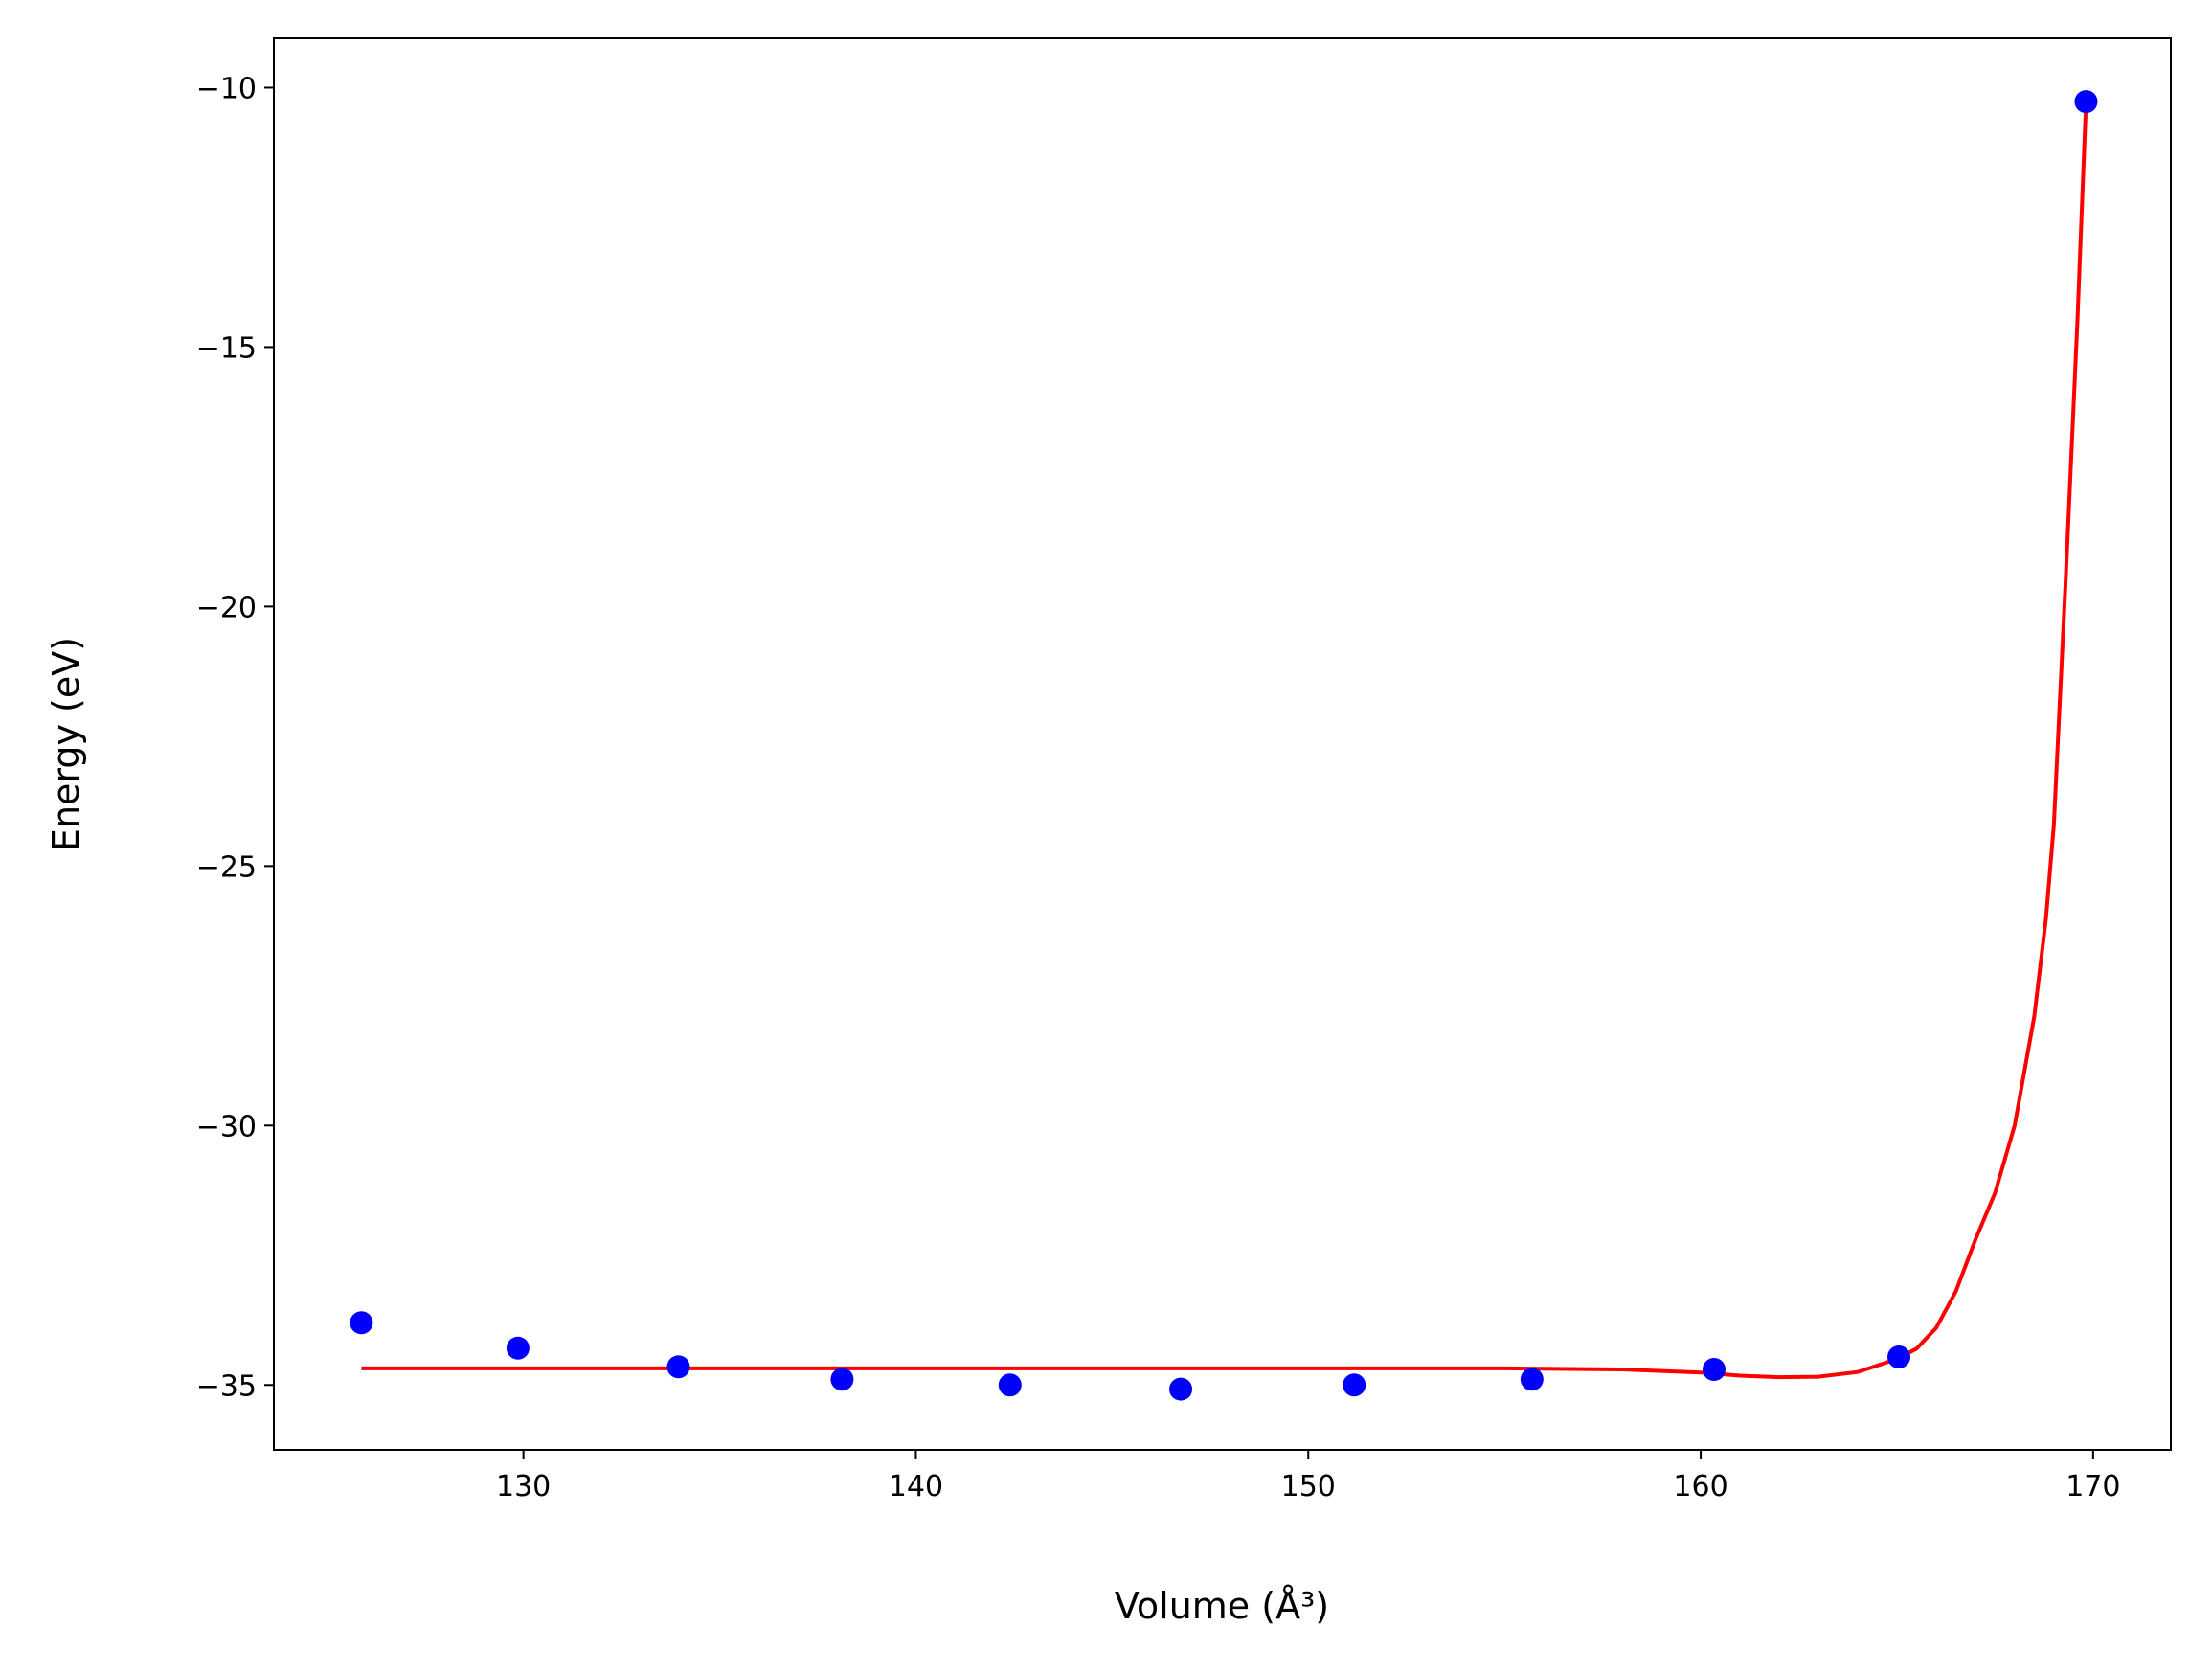 This screenshot has width=2212, height=1673. Describe the element at coordinates (1308, 1487) in the screenshot. I see `x-tick-label: 150` at that location.